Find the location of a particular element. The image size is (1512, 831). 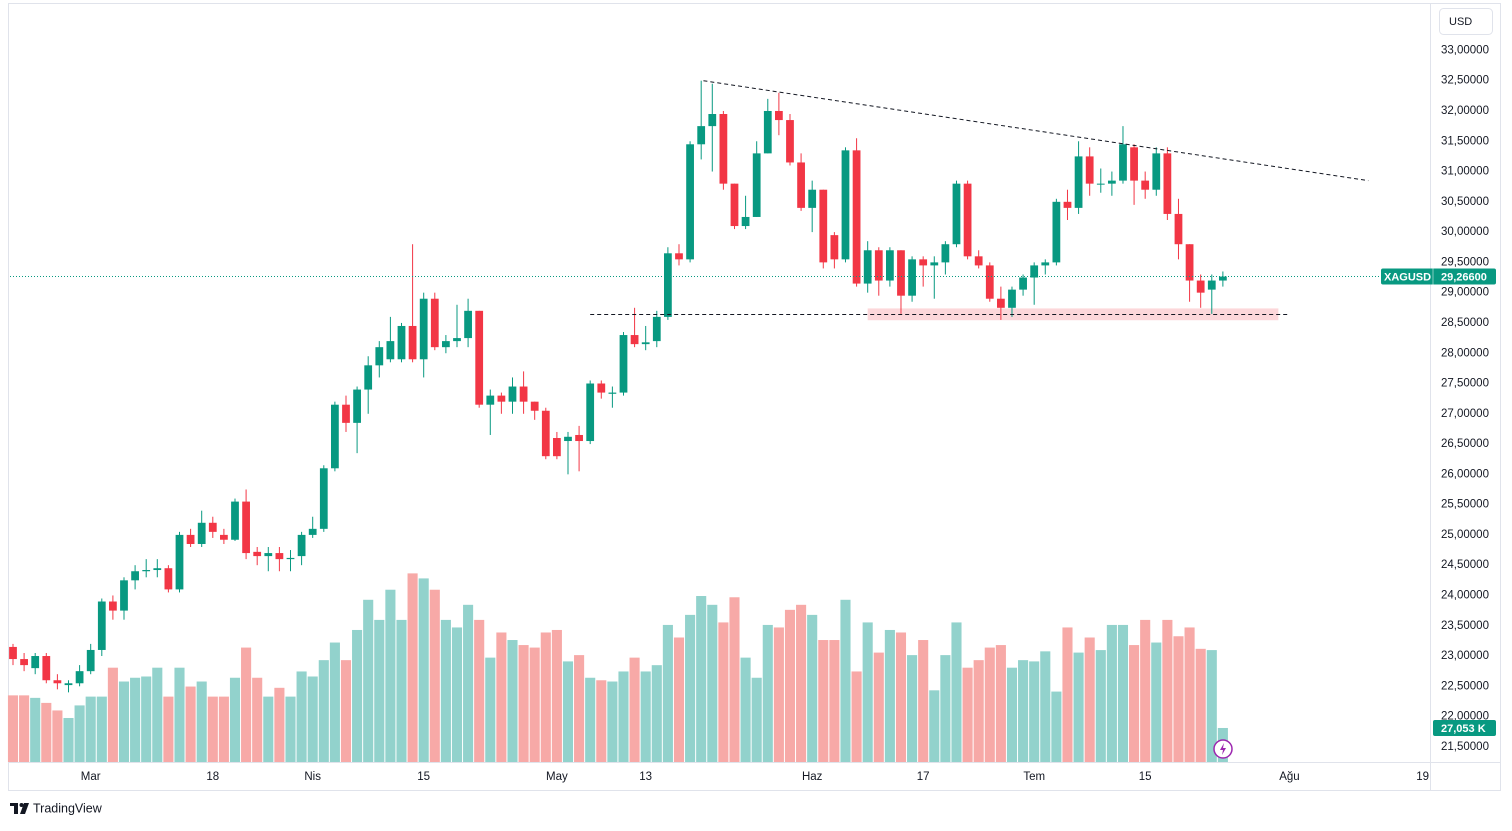

price-label-value: 29,26600 is located at coordinates (1464, 277).